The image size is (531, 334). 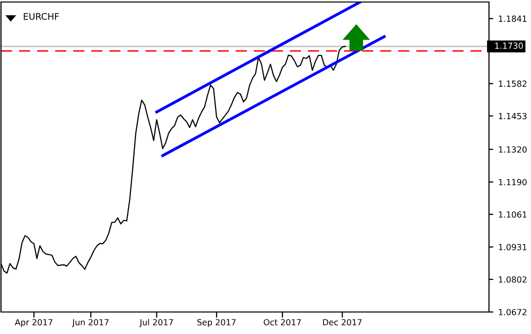 What do you see at coordinates (512, 116) in the screenshot?
I see `y-tick-label: 1.1453` at bounding box center [512, 116].